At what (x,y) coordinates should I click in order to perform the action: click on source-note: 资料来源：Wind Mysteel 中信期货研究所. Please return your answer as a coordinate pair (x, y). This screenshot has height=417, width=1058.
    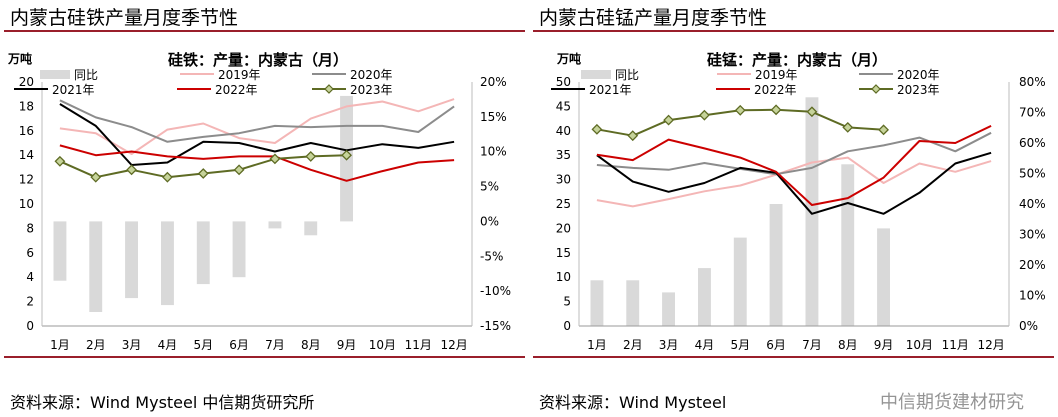
    Looking at the image, I should click on (162, 402).